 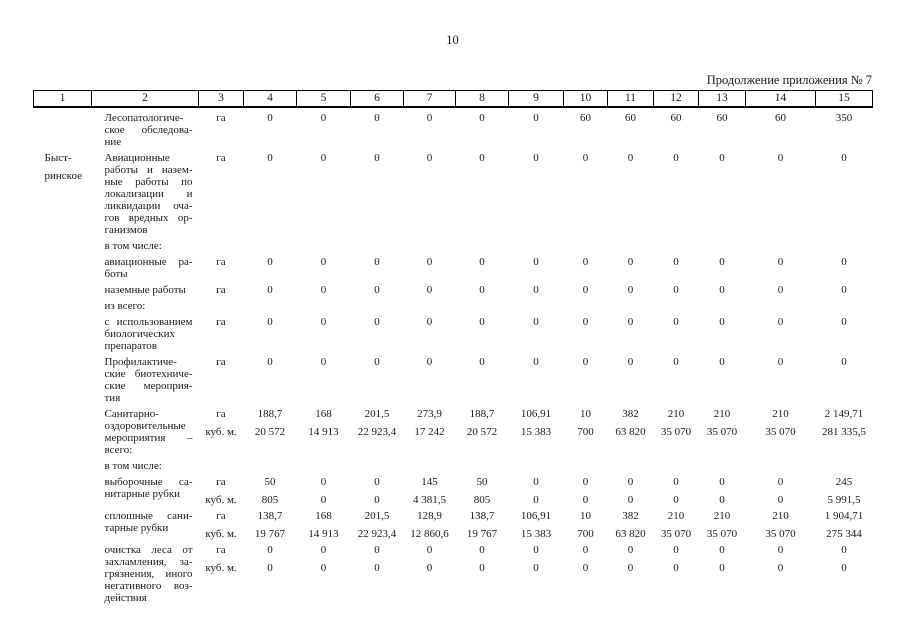 I want to click on value: 63 820, so click(x=630, y=432).